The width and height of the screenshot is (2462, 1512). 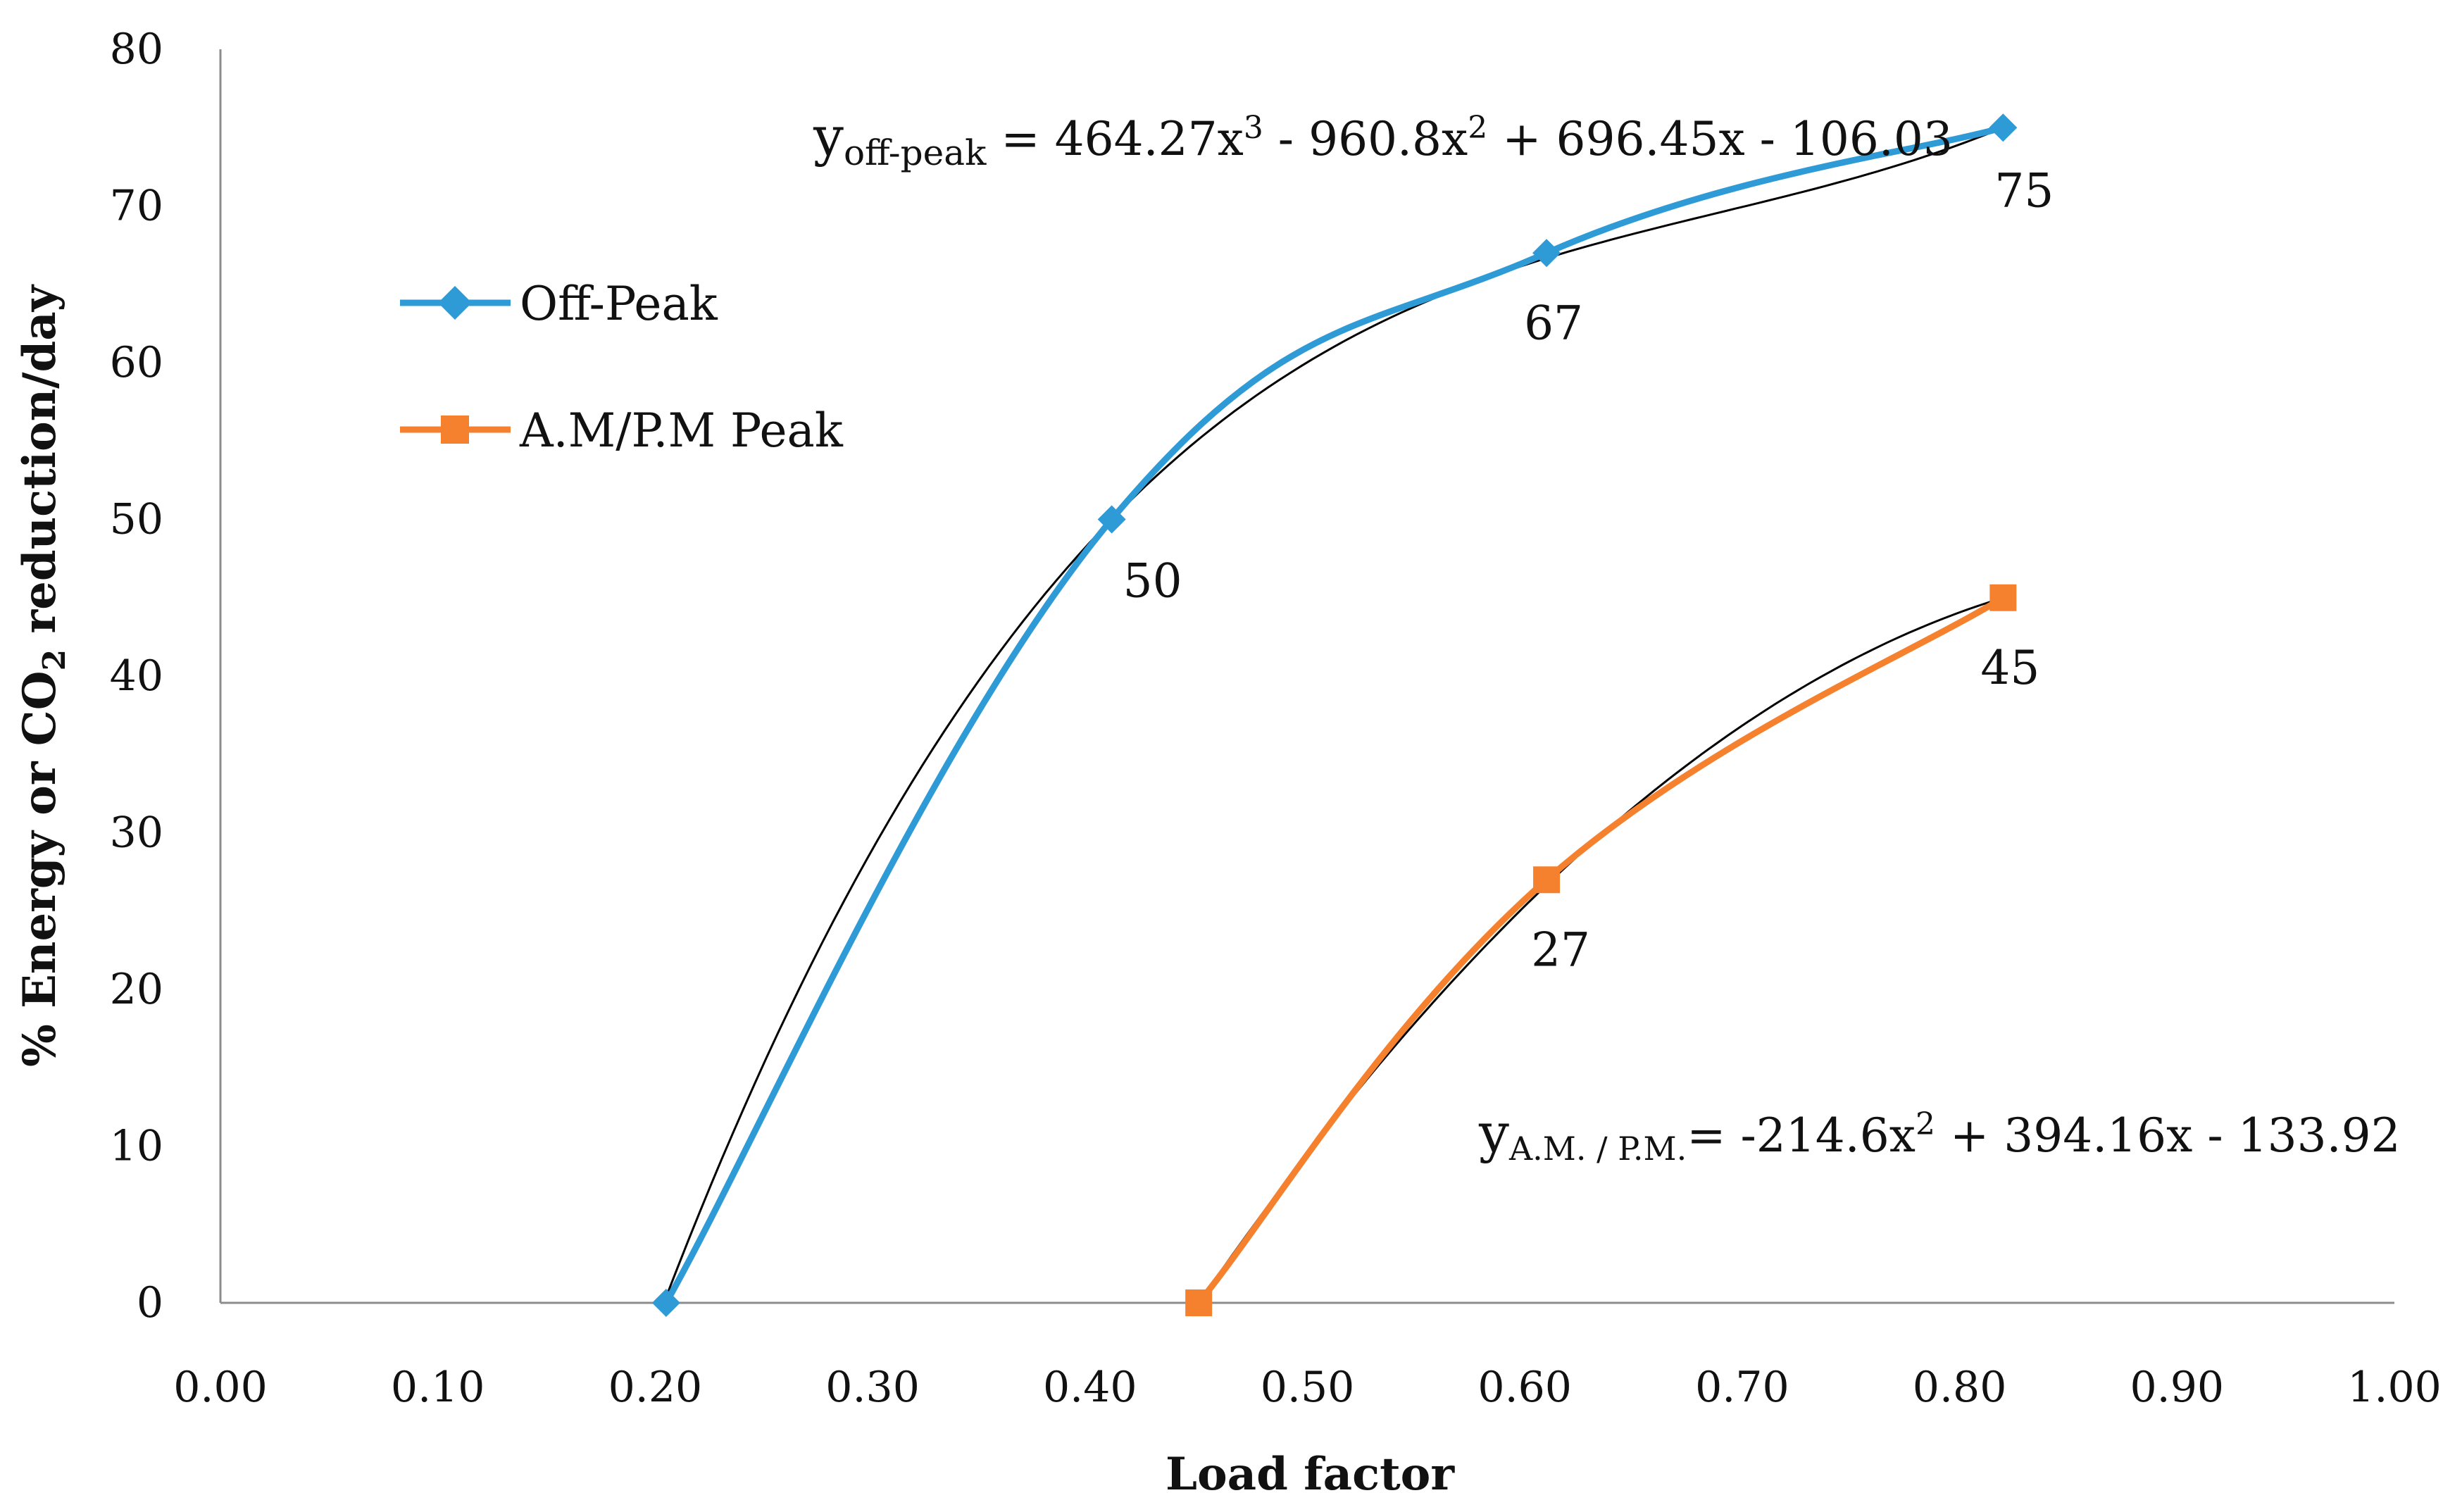 I want to click on y-axis-title-suffix: reduction/day, so click(x=39, y=466).